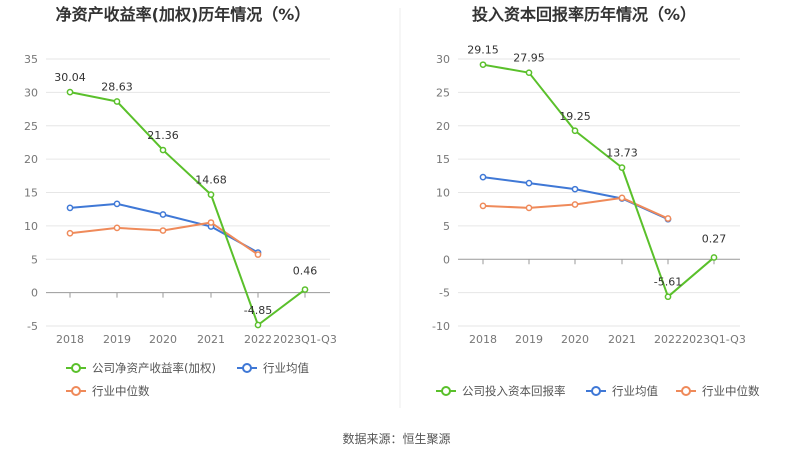 This screenshot has width=793, height=459. What do you see at coordinates (258, 310) in the screenshot?
I see `data-label: -4.85` at bounding box center [258, 310].